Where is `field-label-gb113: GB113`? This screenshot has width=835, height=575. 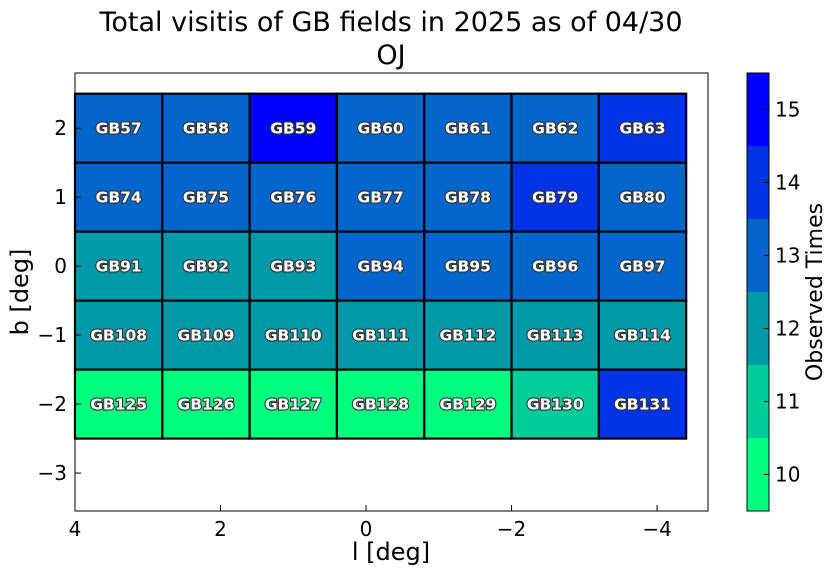
field-label-gb113: GB113 is located at coordinates (555, 336).